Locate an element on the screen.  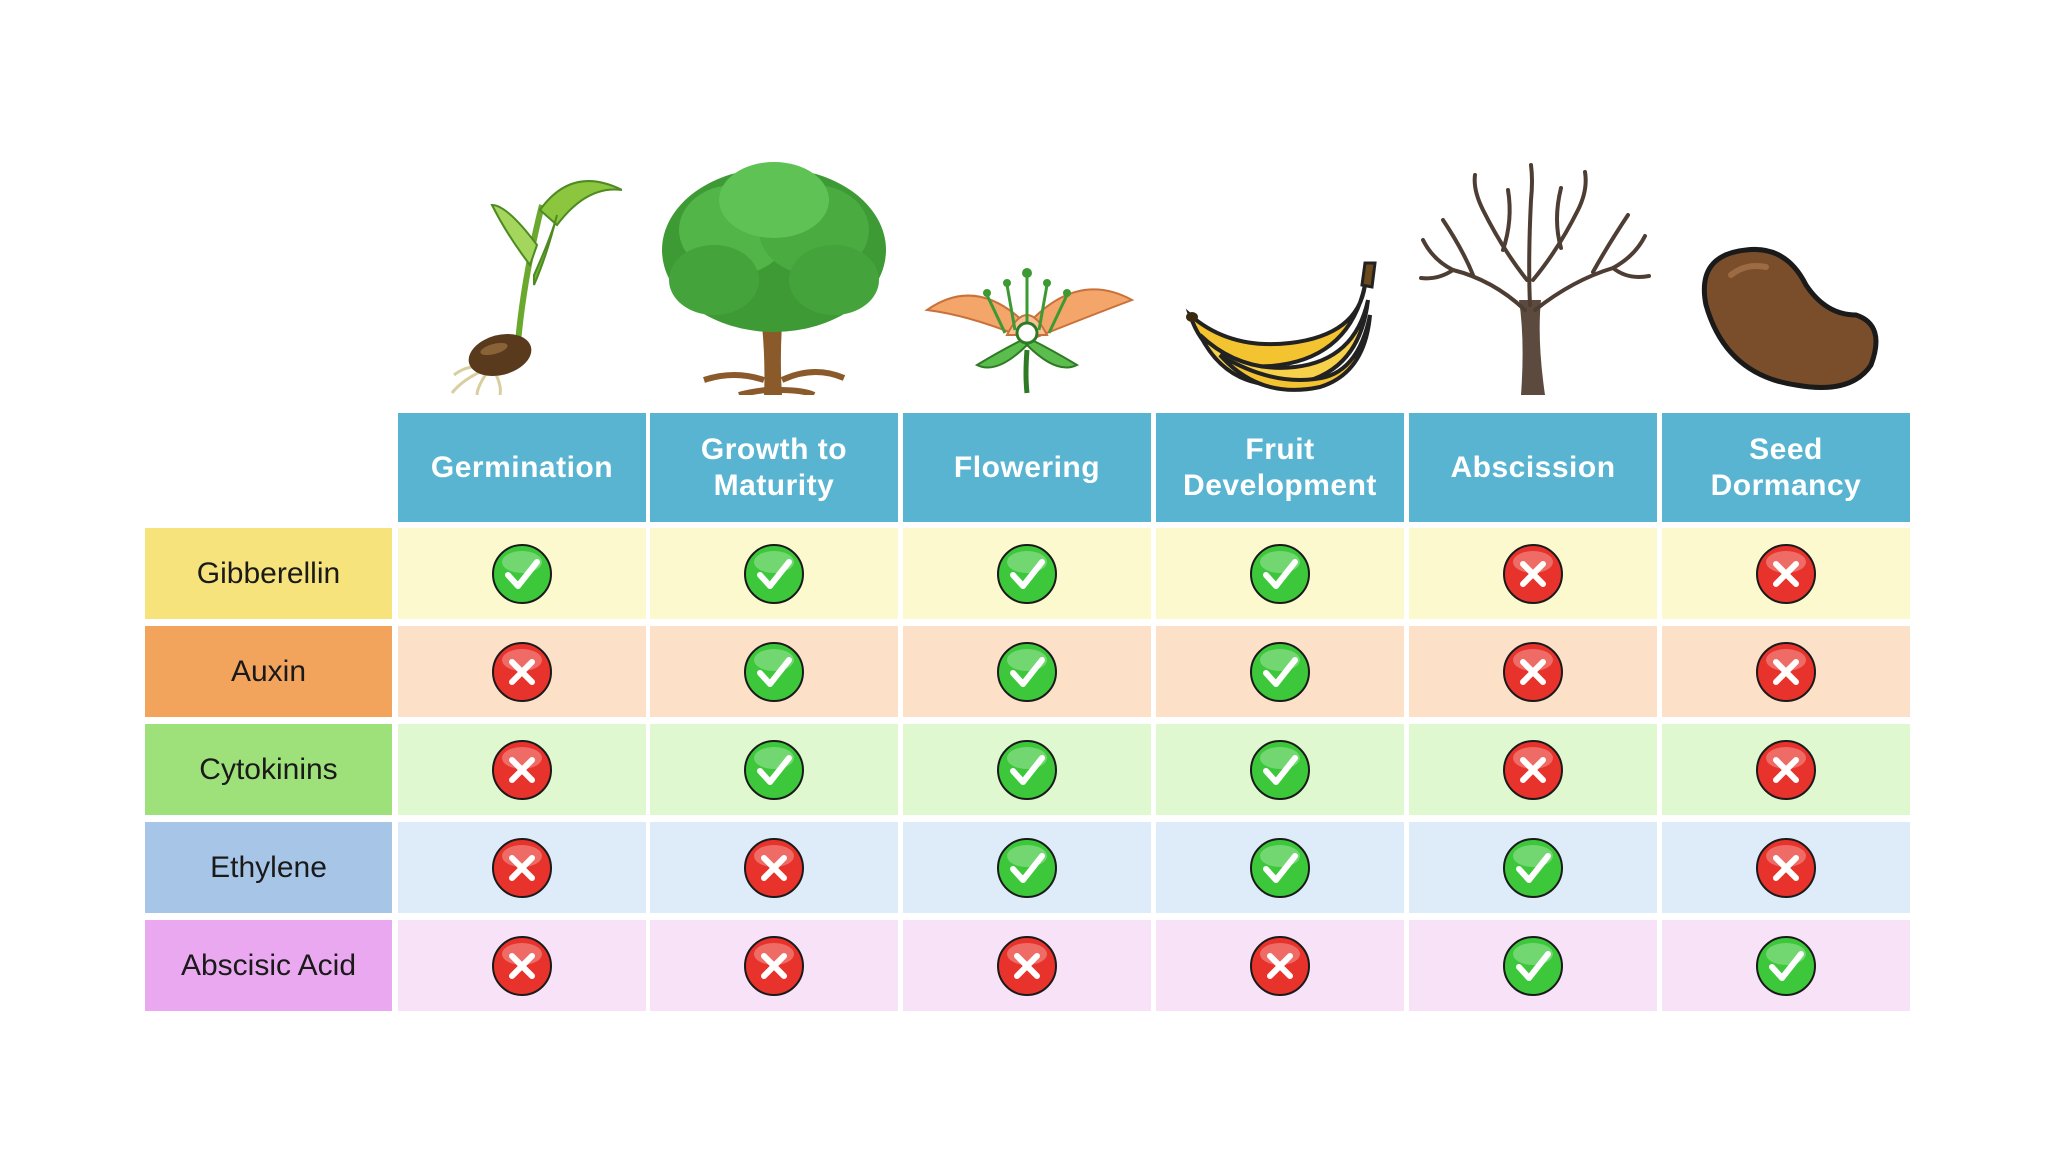
tree-illustration is located at coordinates (774, 277).